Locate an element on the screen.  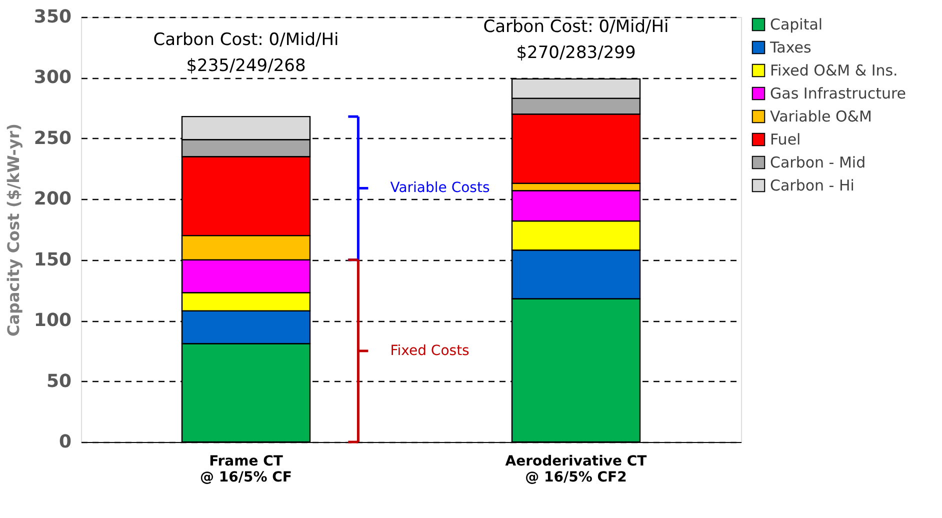
legend-label: Carbon - Mid is located at coordinates (818, 163).